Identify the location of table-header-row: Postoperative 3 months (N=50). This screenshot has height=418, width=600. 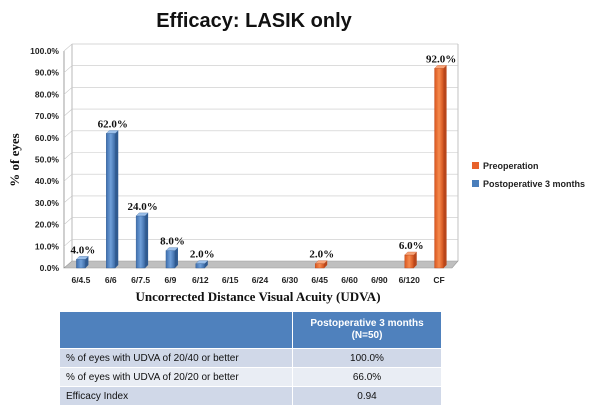
(250, 330).